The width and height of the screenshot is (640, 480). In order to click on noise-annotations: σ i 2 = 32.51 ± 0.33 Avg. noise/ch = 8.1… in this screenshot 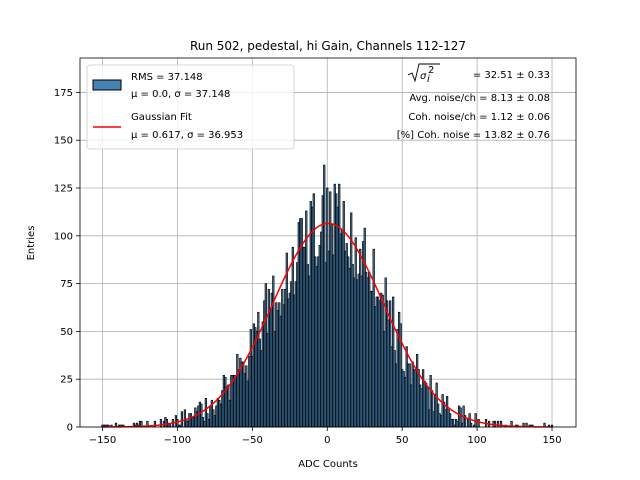, I will do `click(473, 102)`.